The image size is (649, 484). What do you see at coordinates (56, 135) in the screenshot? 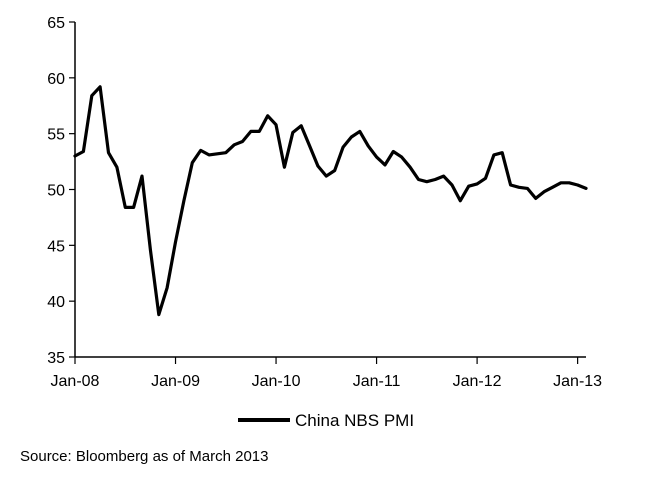
I see `y-tick-label: 55` at bounding box center [56, 135].